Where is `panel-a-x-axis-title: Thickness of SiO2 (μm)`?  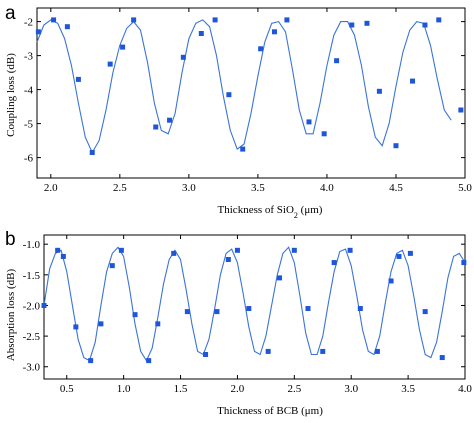
panel-a-x-axis-title: Thickness of SiO2 (μm) is located at coordinates (270, 212).